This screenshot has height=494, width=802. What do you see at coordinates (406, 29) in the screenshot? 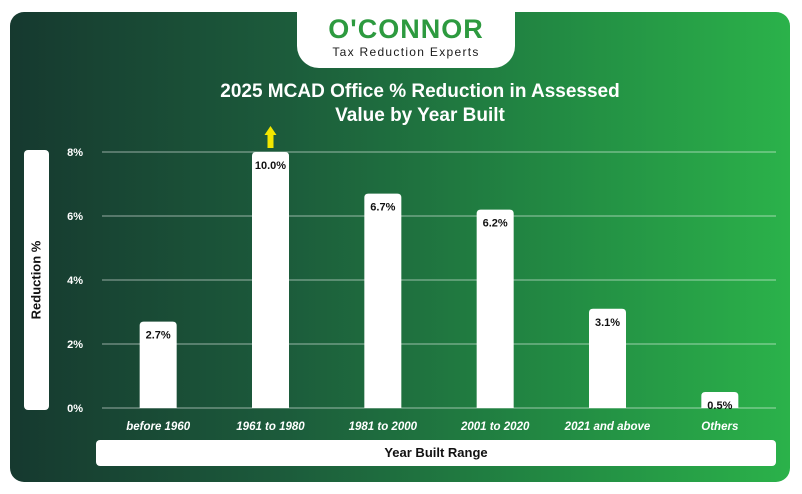
I see `brand-logo: O'CONNOR` at bounding box center [406, 29].